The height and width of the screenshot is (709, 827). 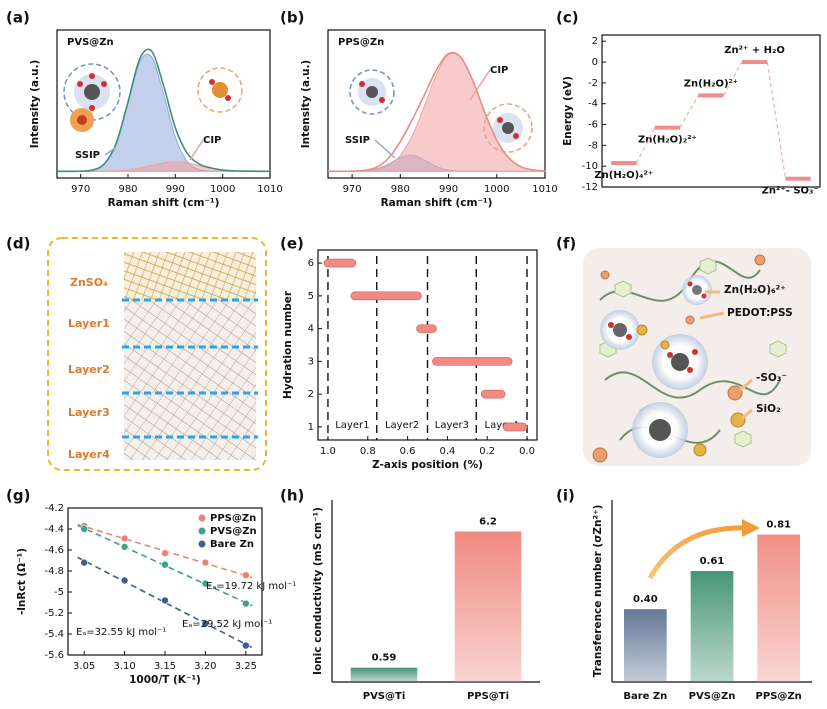 I want to click on layer-label: ZnSO₄, so click(x=89, y=282).